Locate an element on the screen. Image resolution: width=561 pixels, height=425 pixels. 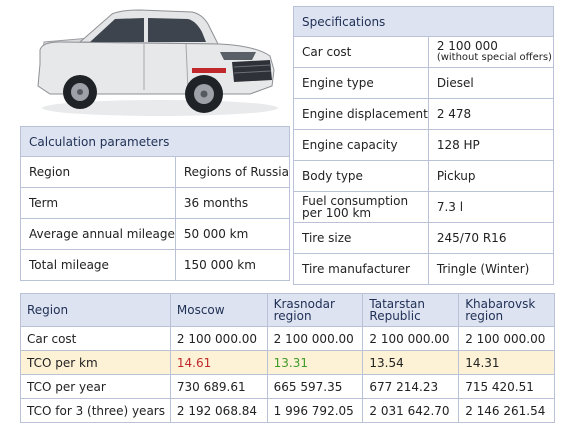
spec-label: Tire size is located at coordinates (361, 238).